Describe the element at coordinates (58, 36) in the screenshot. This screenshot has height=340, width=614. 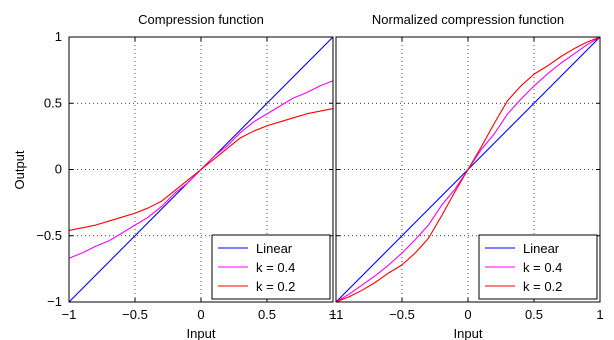
I see `y-tick-label: 1` at that location.